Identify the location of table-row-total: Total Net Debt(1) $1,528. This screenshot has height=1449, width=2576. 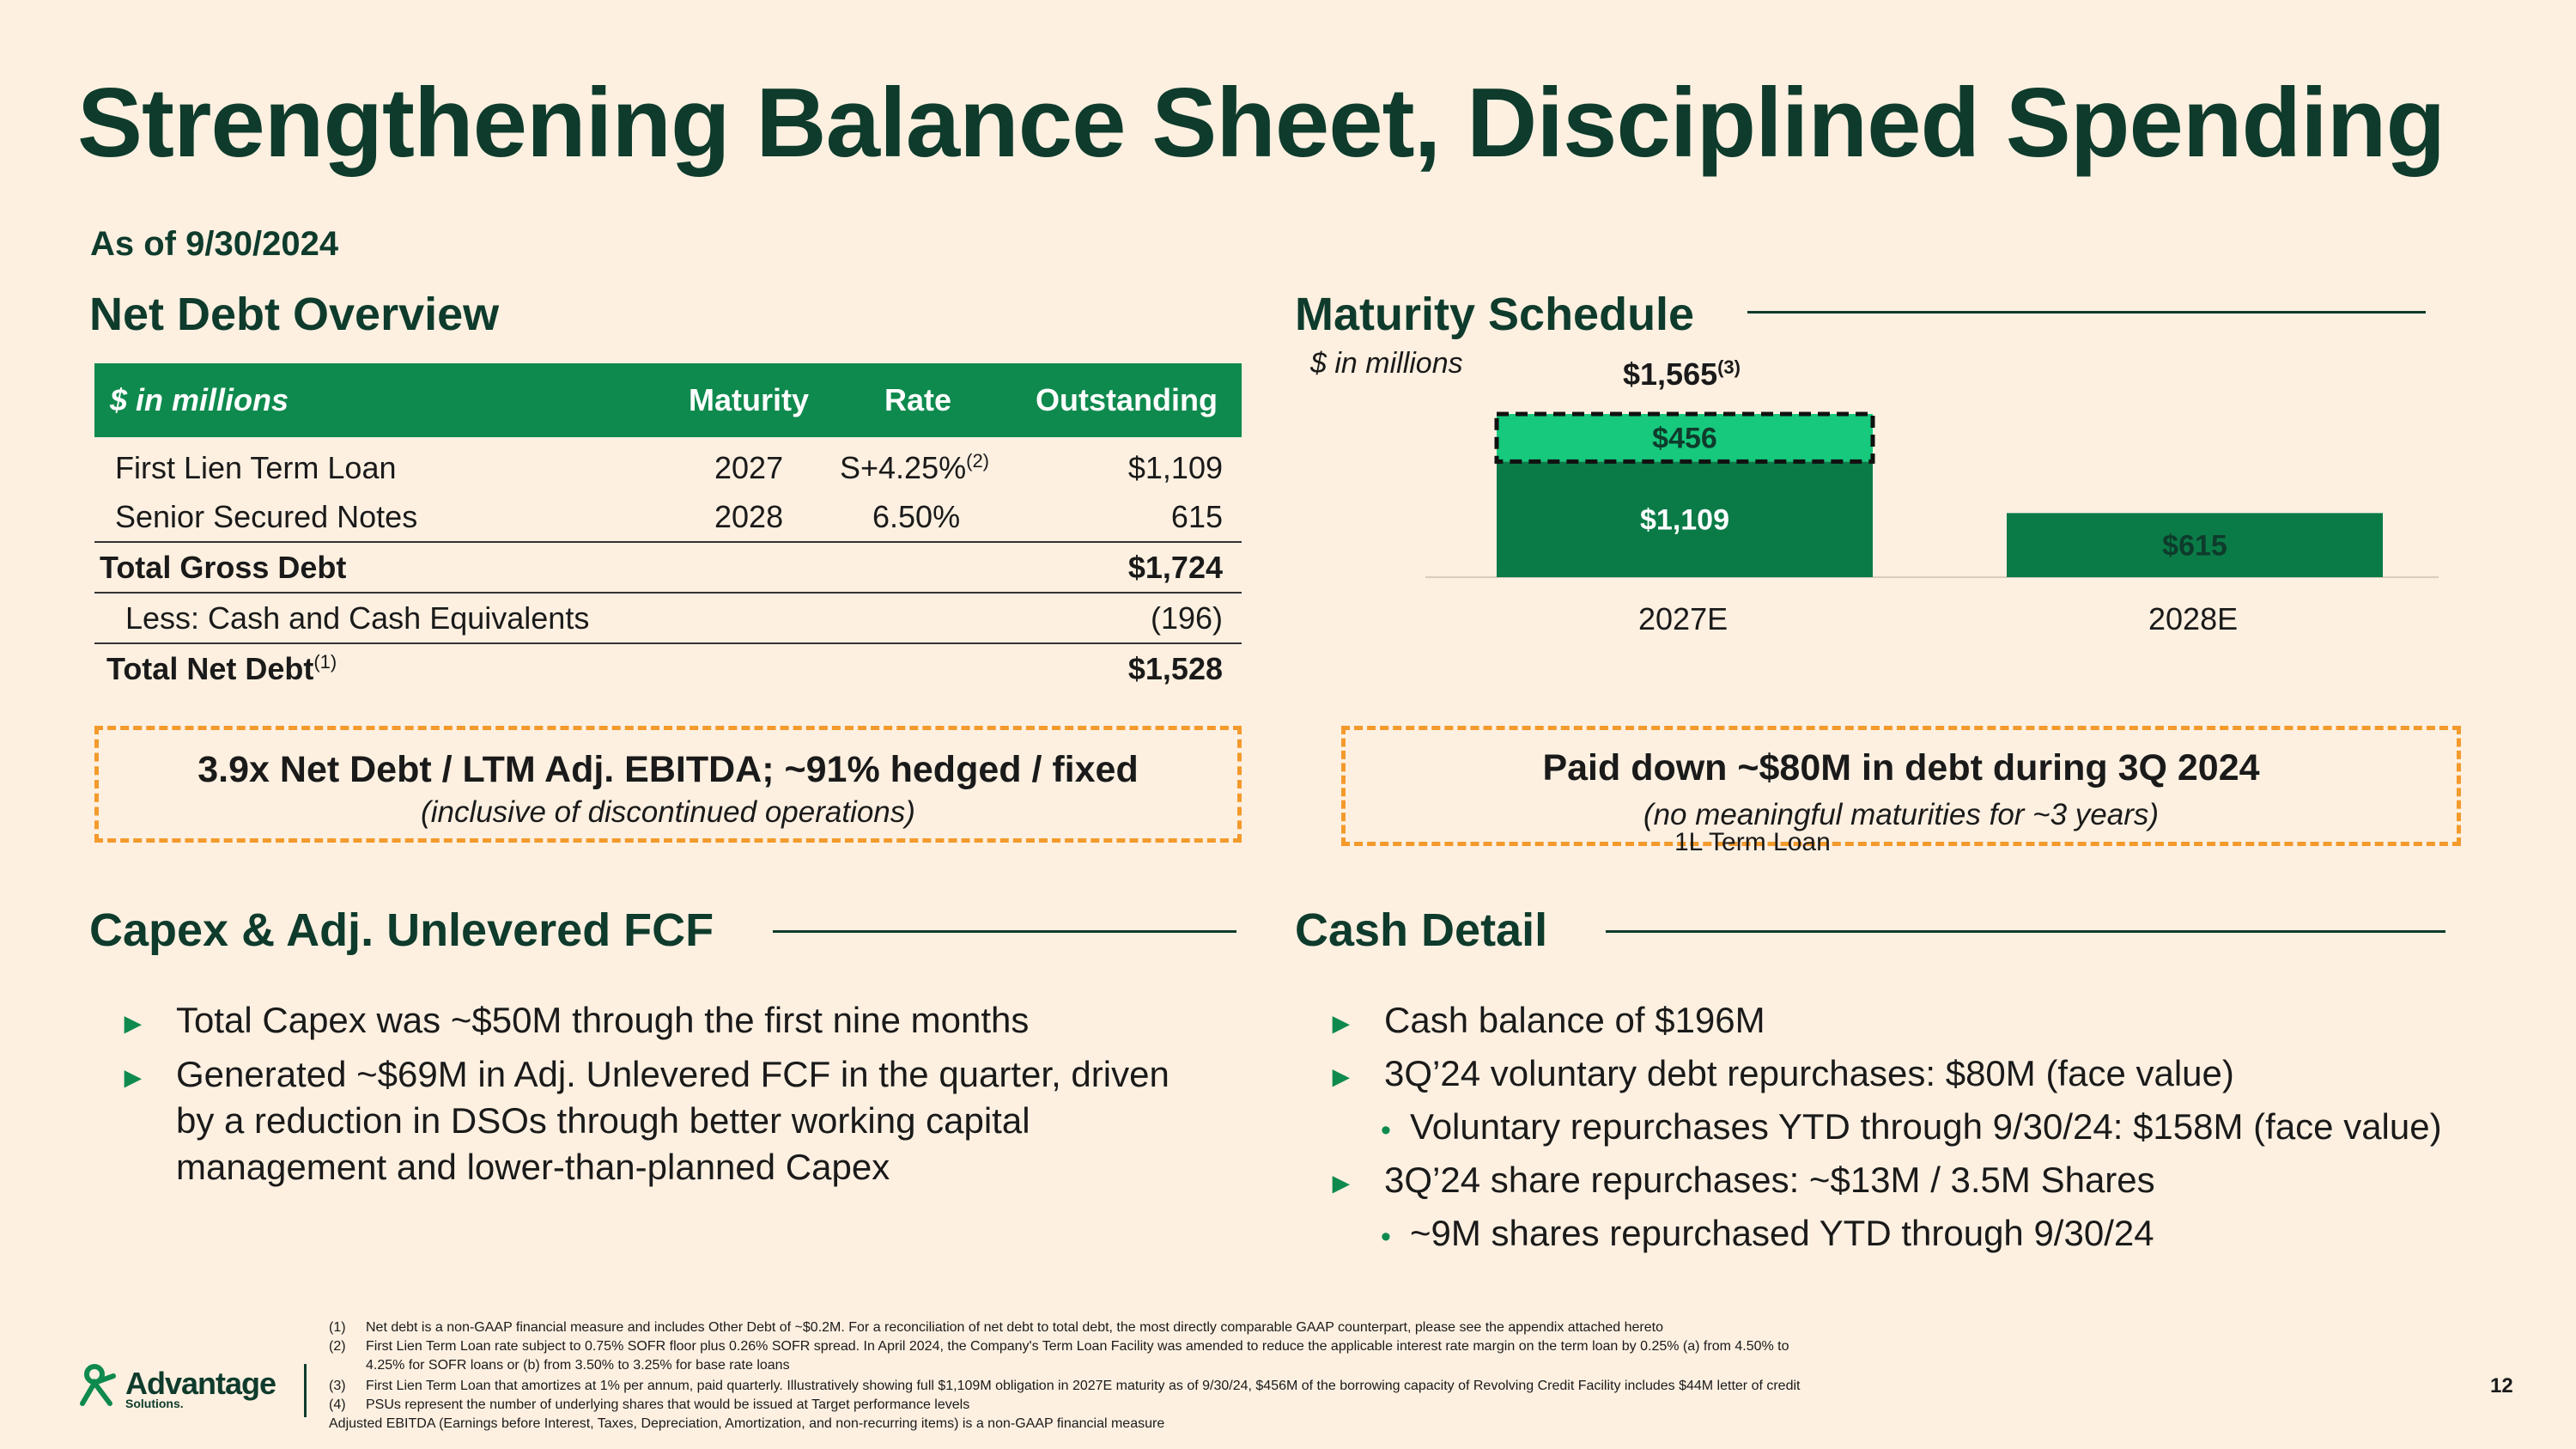
(668, 667).